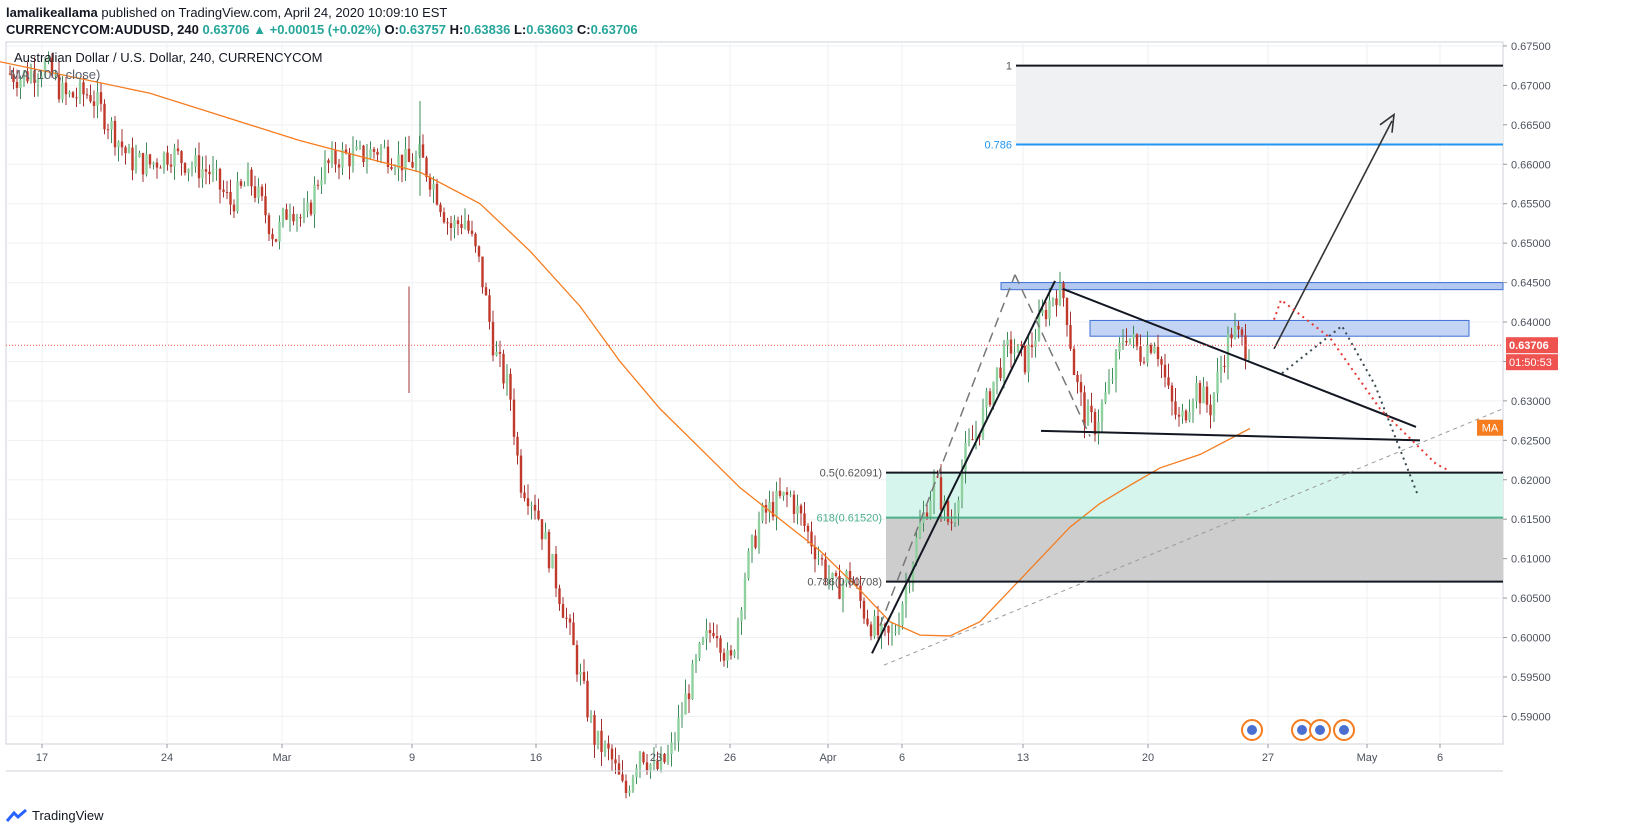 The height and width of the screenshot is (836, 1626). I want to click on close-value: 0.63706, so click(614, 29).